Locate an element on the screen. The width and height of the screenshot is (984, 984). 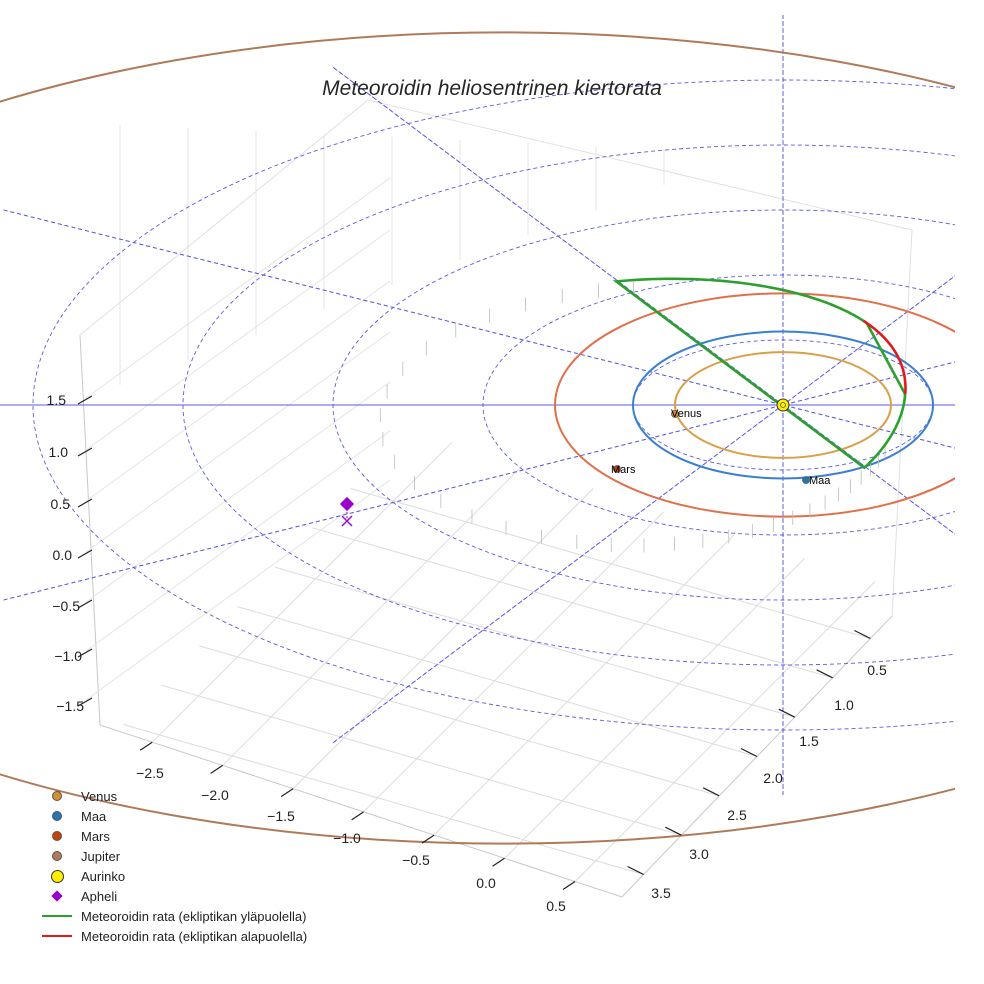
meteoroid-orbit is located at coordinates (759, 373).